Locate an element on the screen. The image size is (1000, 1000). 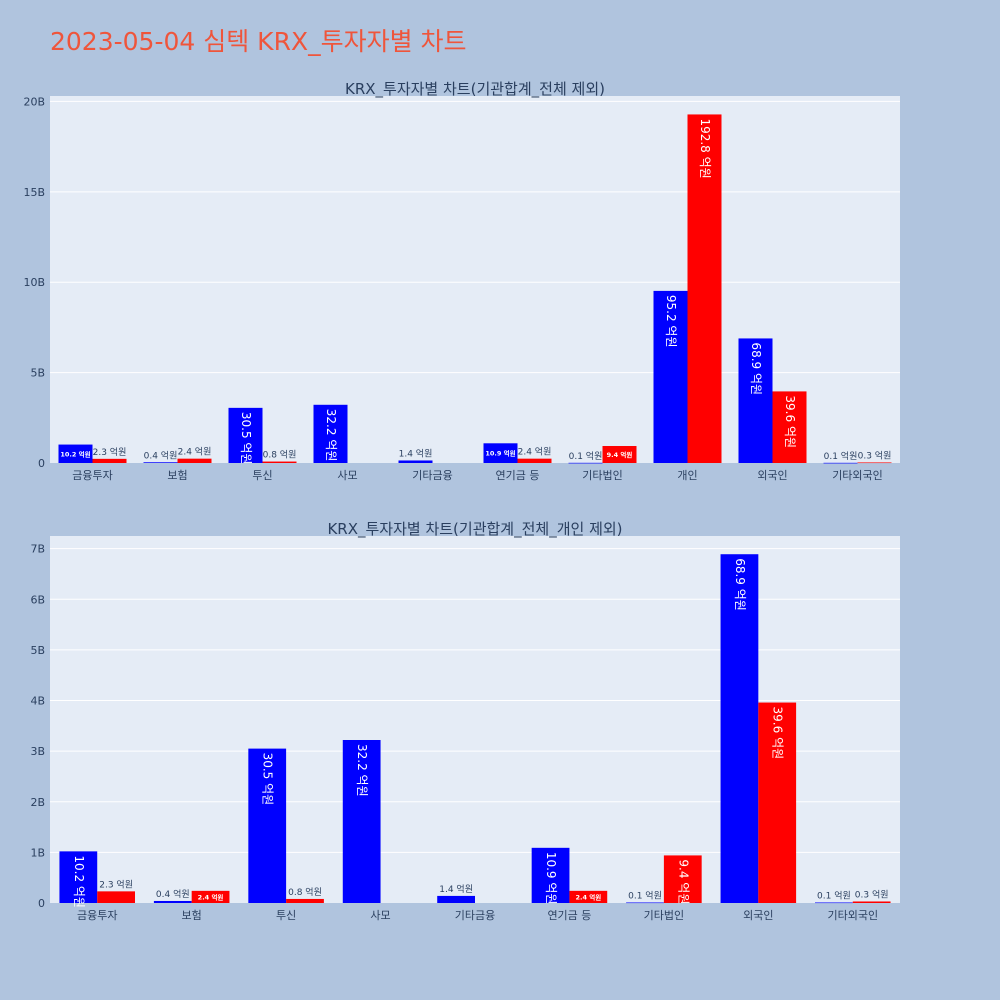
y-tick-label: 2B is located at coordinates (37, 802).